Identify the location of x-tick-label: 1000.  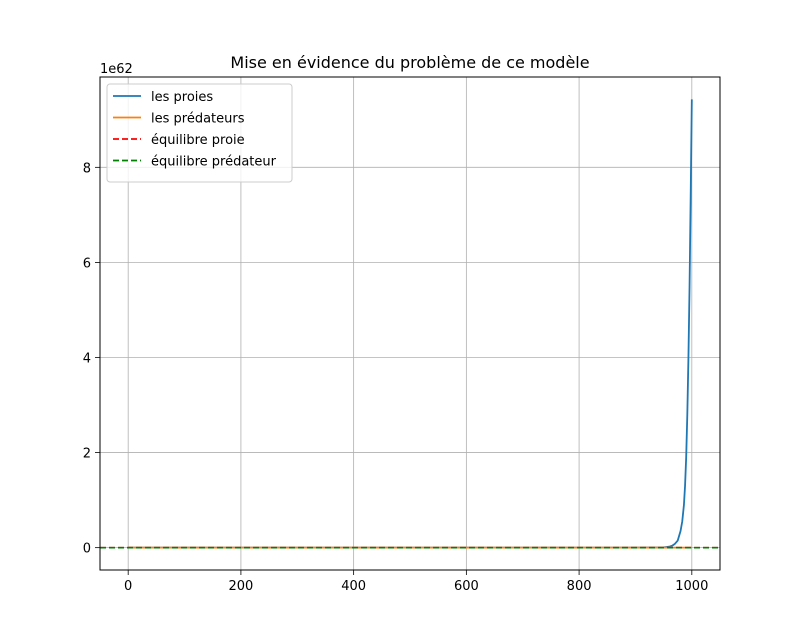
(691, 586).